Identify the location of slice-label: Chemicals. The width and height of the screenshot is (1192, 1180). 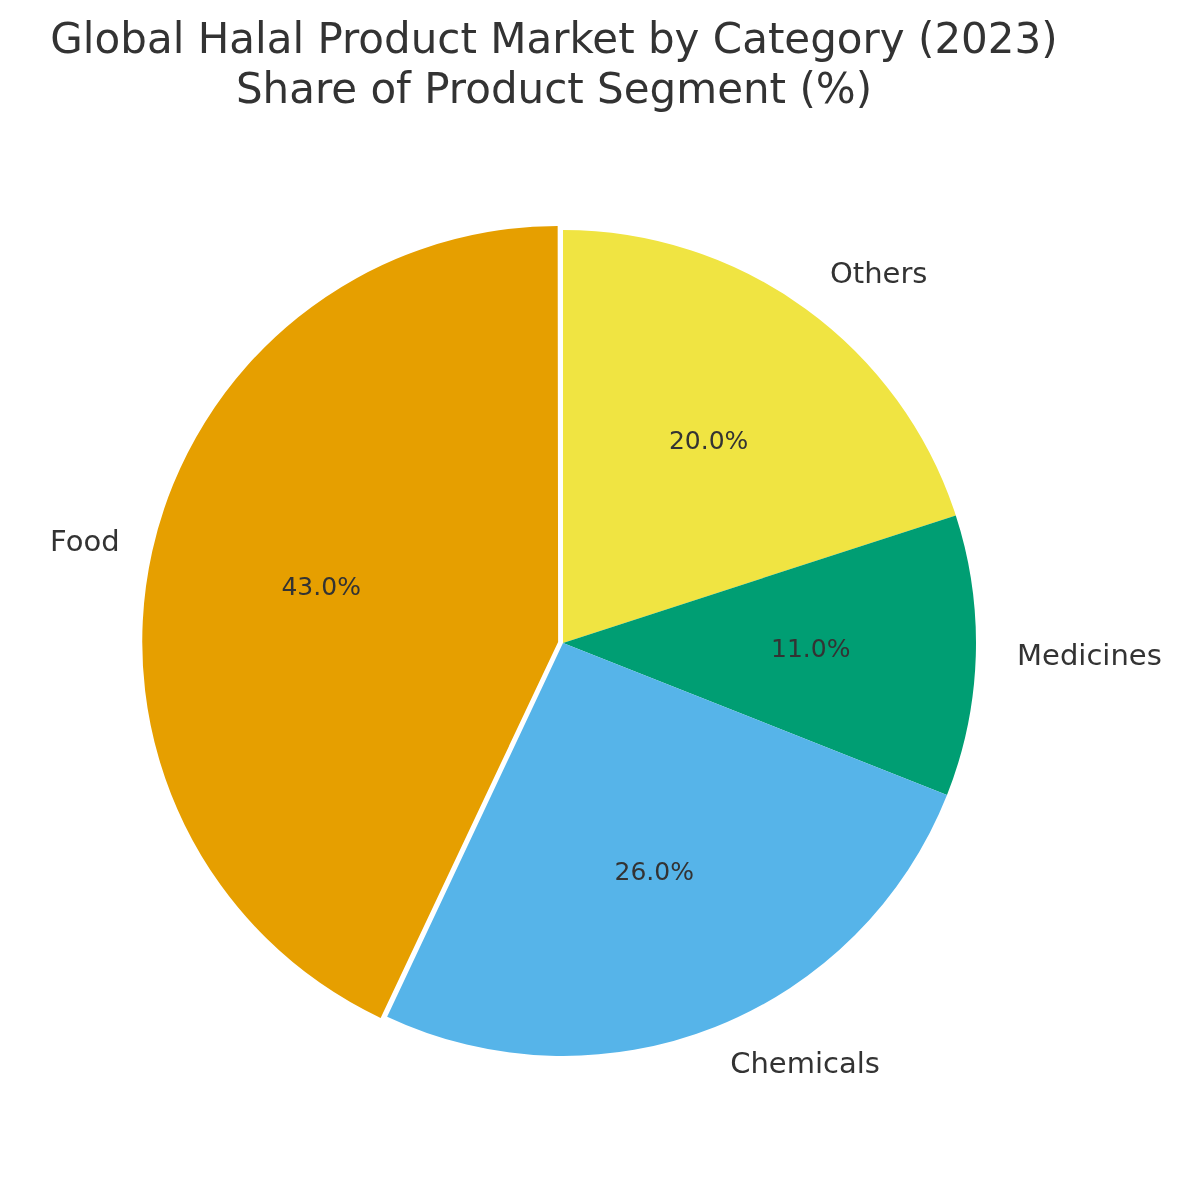
(805, 1062).